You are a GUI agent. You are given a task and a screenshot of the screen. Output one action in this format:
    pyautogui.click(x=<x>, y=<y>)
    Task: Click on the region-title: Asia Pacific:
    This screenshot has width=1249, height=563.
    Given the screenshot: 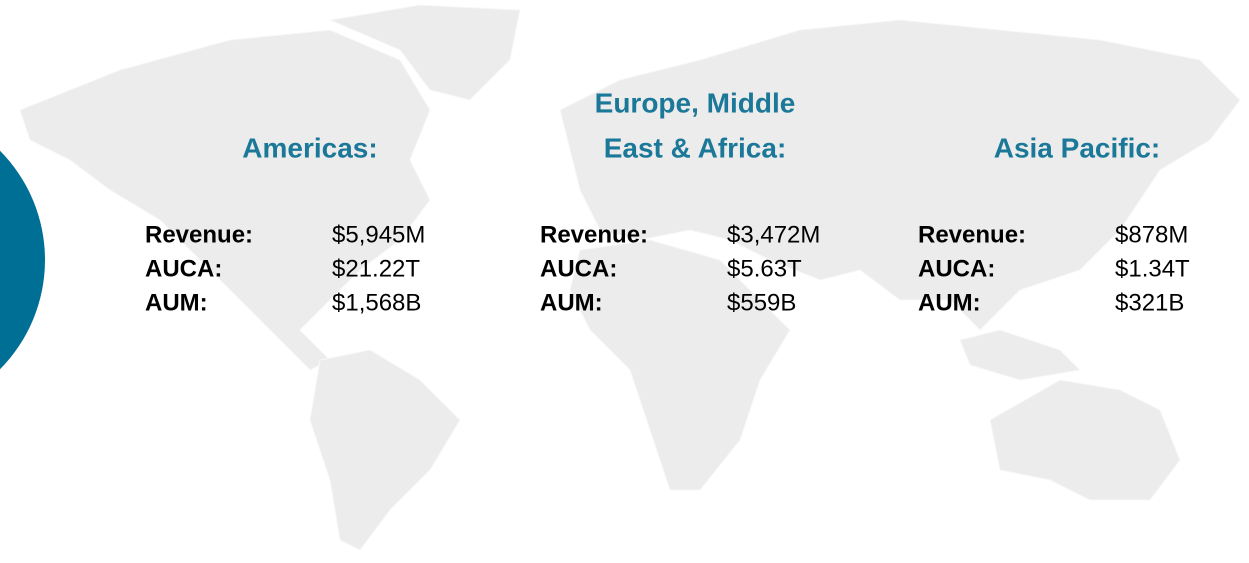 What is the action you would take?
    pyautogui.click(x=1077, y=147)
    